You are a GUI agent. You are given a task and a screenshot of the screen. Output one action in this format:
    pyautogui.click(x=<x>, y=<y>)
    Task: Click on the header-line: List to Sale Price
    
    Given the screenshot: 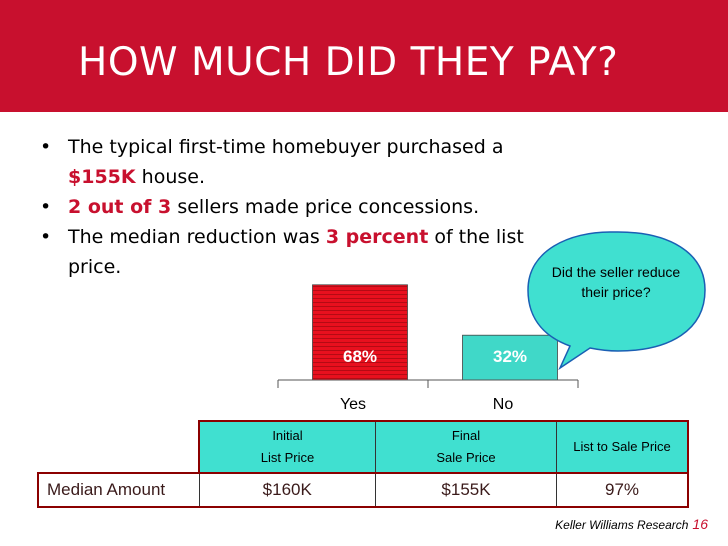 What is the action you would take?
    pyautogui.click(x=622, y=446)
    